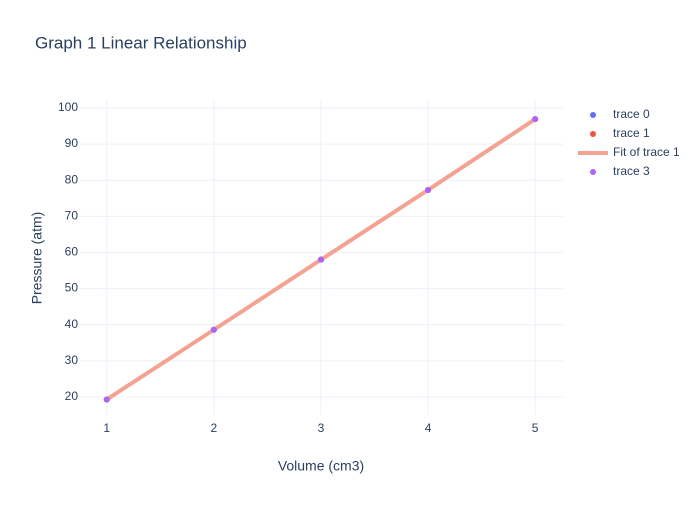  What do you see at coordinates (646, 152) in the screenshot?
I see `legend-label: Fit of trace 1` at bounding box center [646, 152].